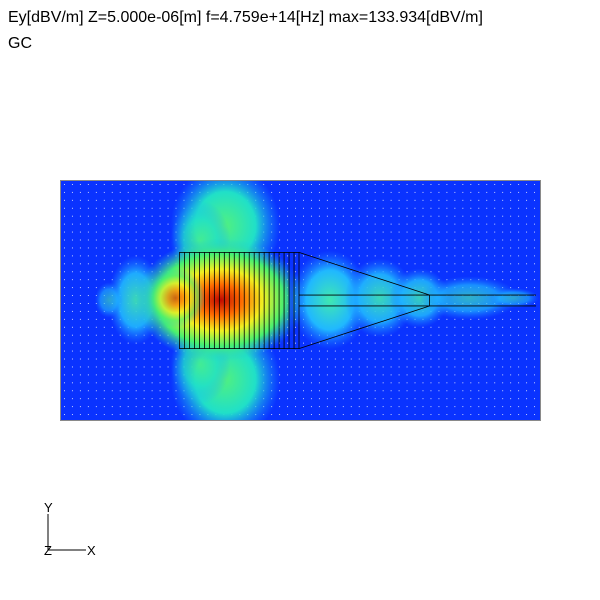 The width and height of the screenshot is (600, 600). Describe the element at coordinates (239, 300) in the screenshot. I see `grating-region` at that location.